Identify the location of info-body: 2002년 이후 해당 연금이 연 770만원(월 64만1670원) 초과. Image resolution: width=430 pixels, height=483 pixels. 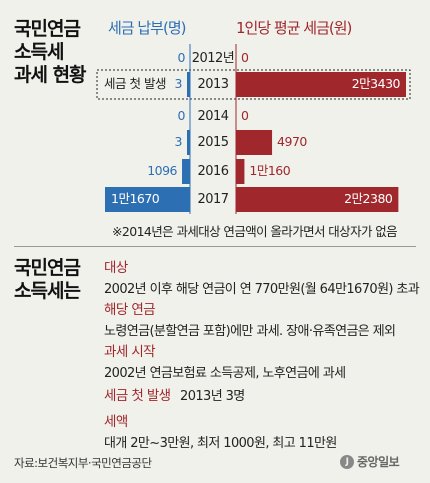
(262, 289).